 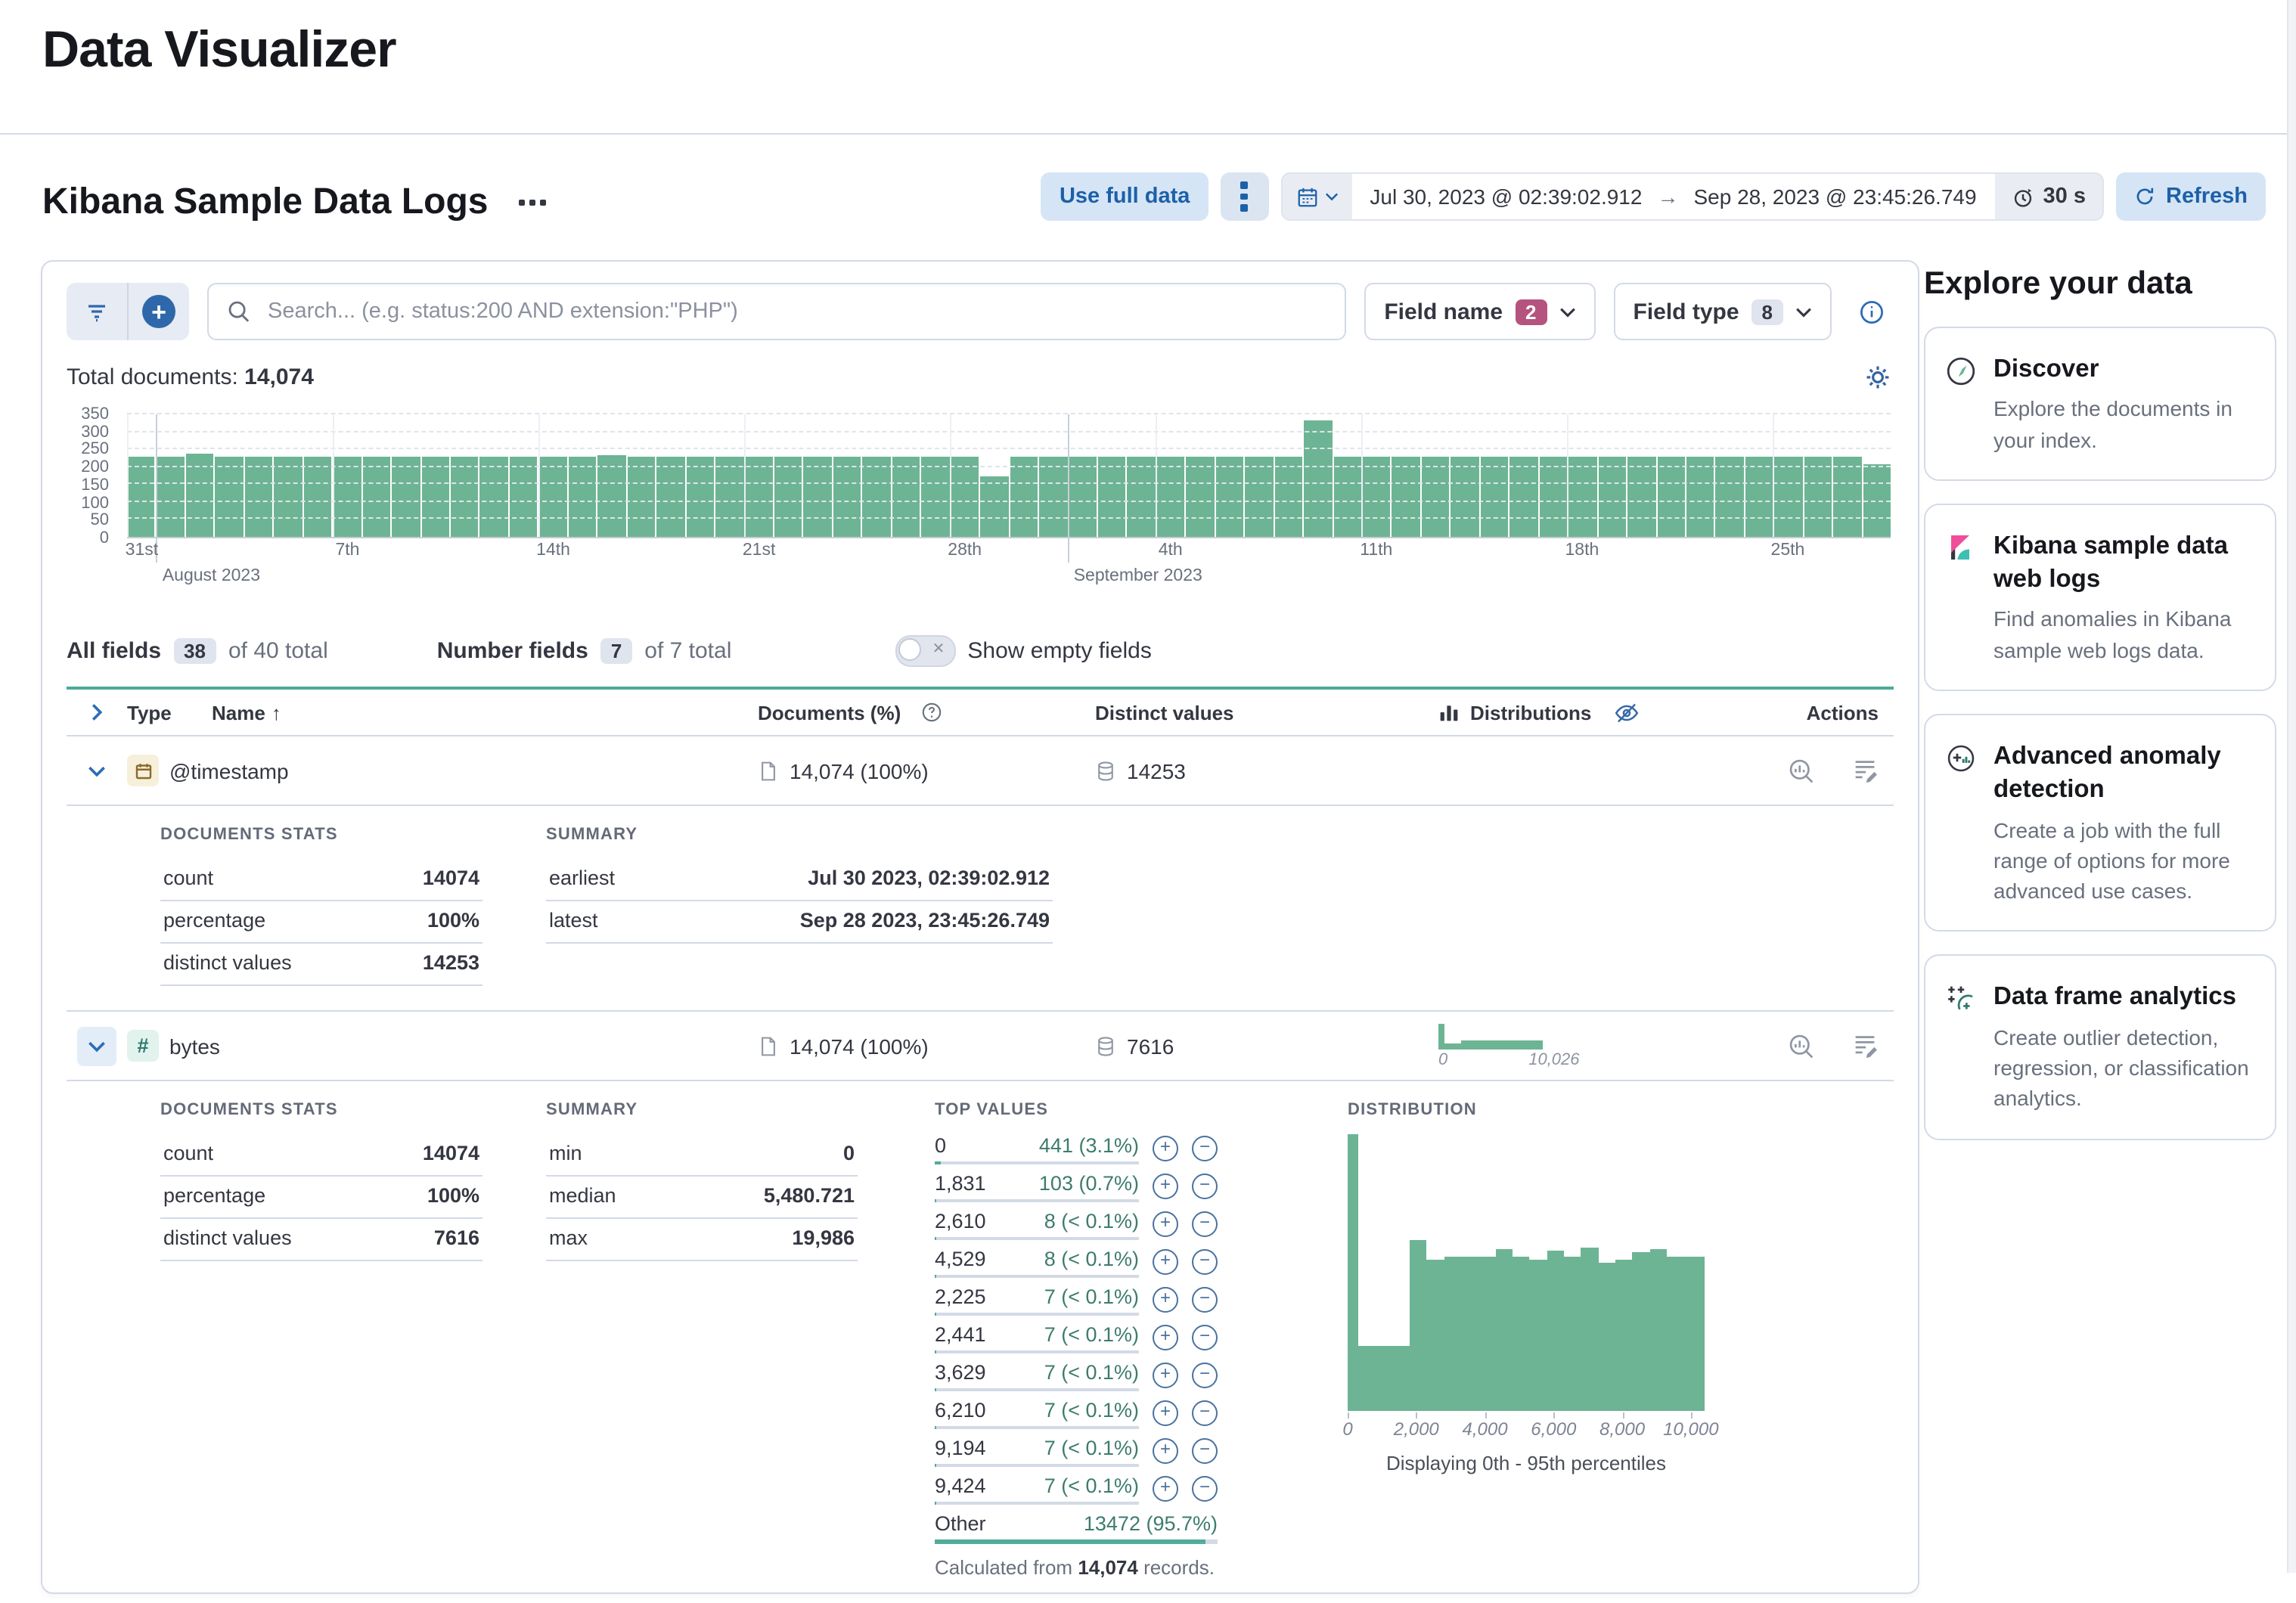 I want to click on field-row-bytes: # bytes 14,074 (100%) 7616, so click(x=980, y=1046).